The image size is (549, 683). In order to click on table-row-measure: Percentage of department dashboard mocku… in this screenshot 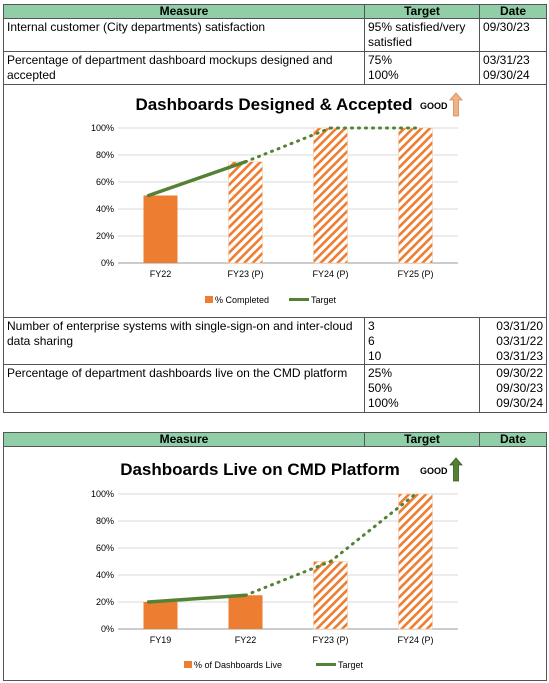, I will do `click(184, 68)`.